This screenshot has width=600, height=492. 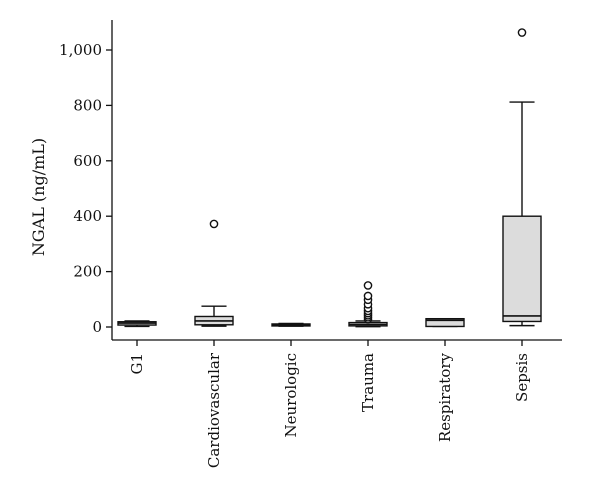 What do you see at coordinates (137, 364) in the screenshot?
I see `x-tick-label: G1` at bounding box center [137, 364].